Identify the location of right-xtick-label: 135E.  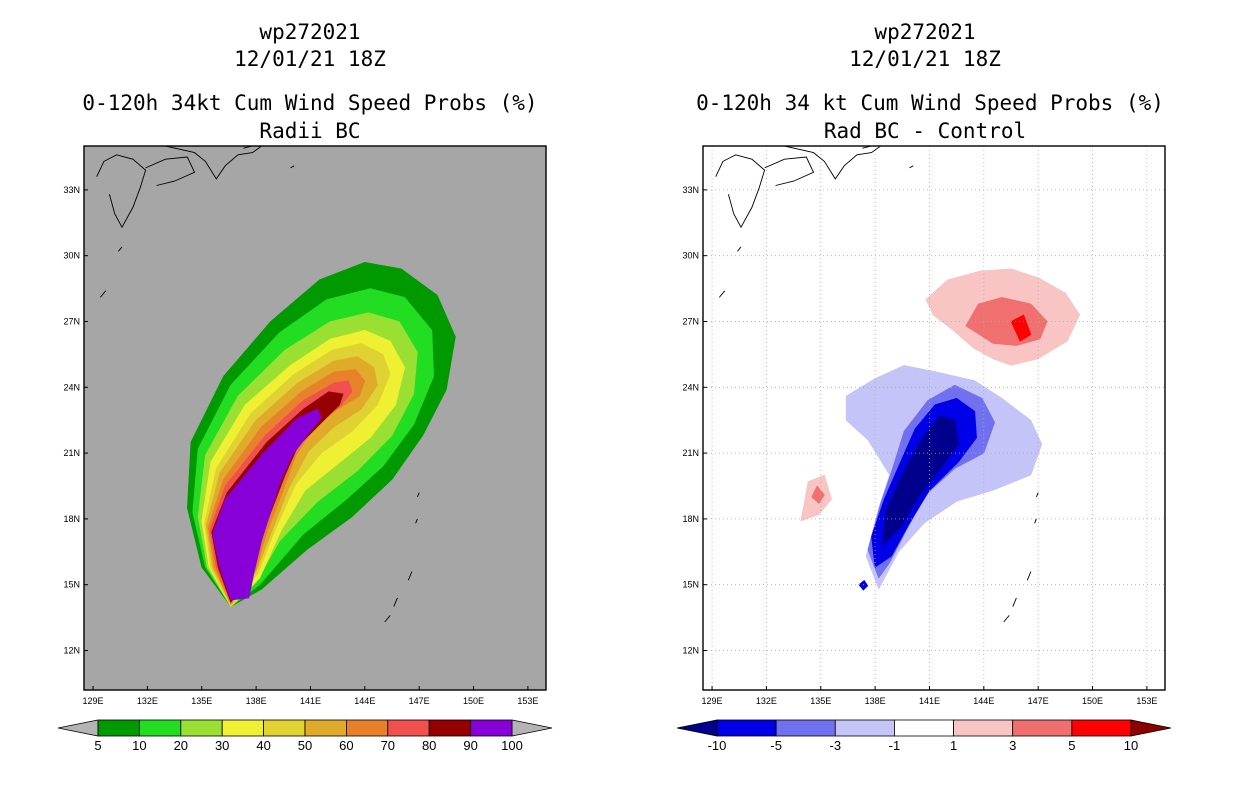
(820, 701).